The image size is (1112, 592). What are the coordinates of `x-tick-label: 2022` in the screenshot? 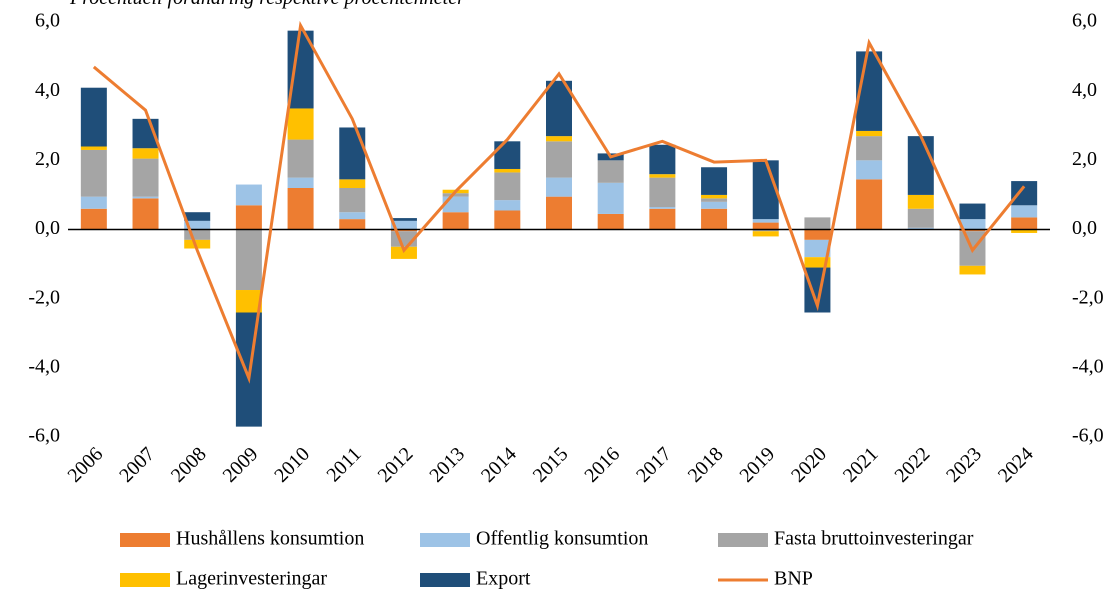 It's located at (912, 465).